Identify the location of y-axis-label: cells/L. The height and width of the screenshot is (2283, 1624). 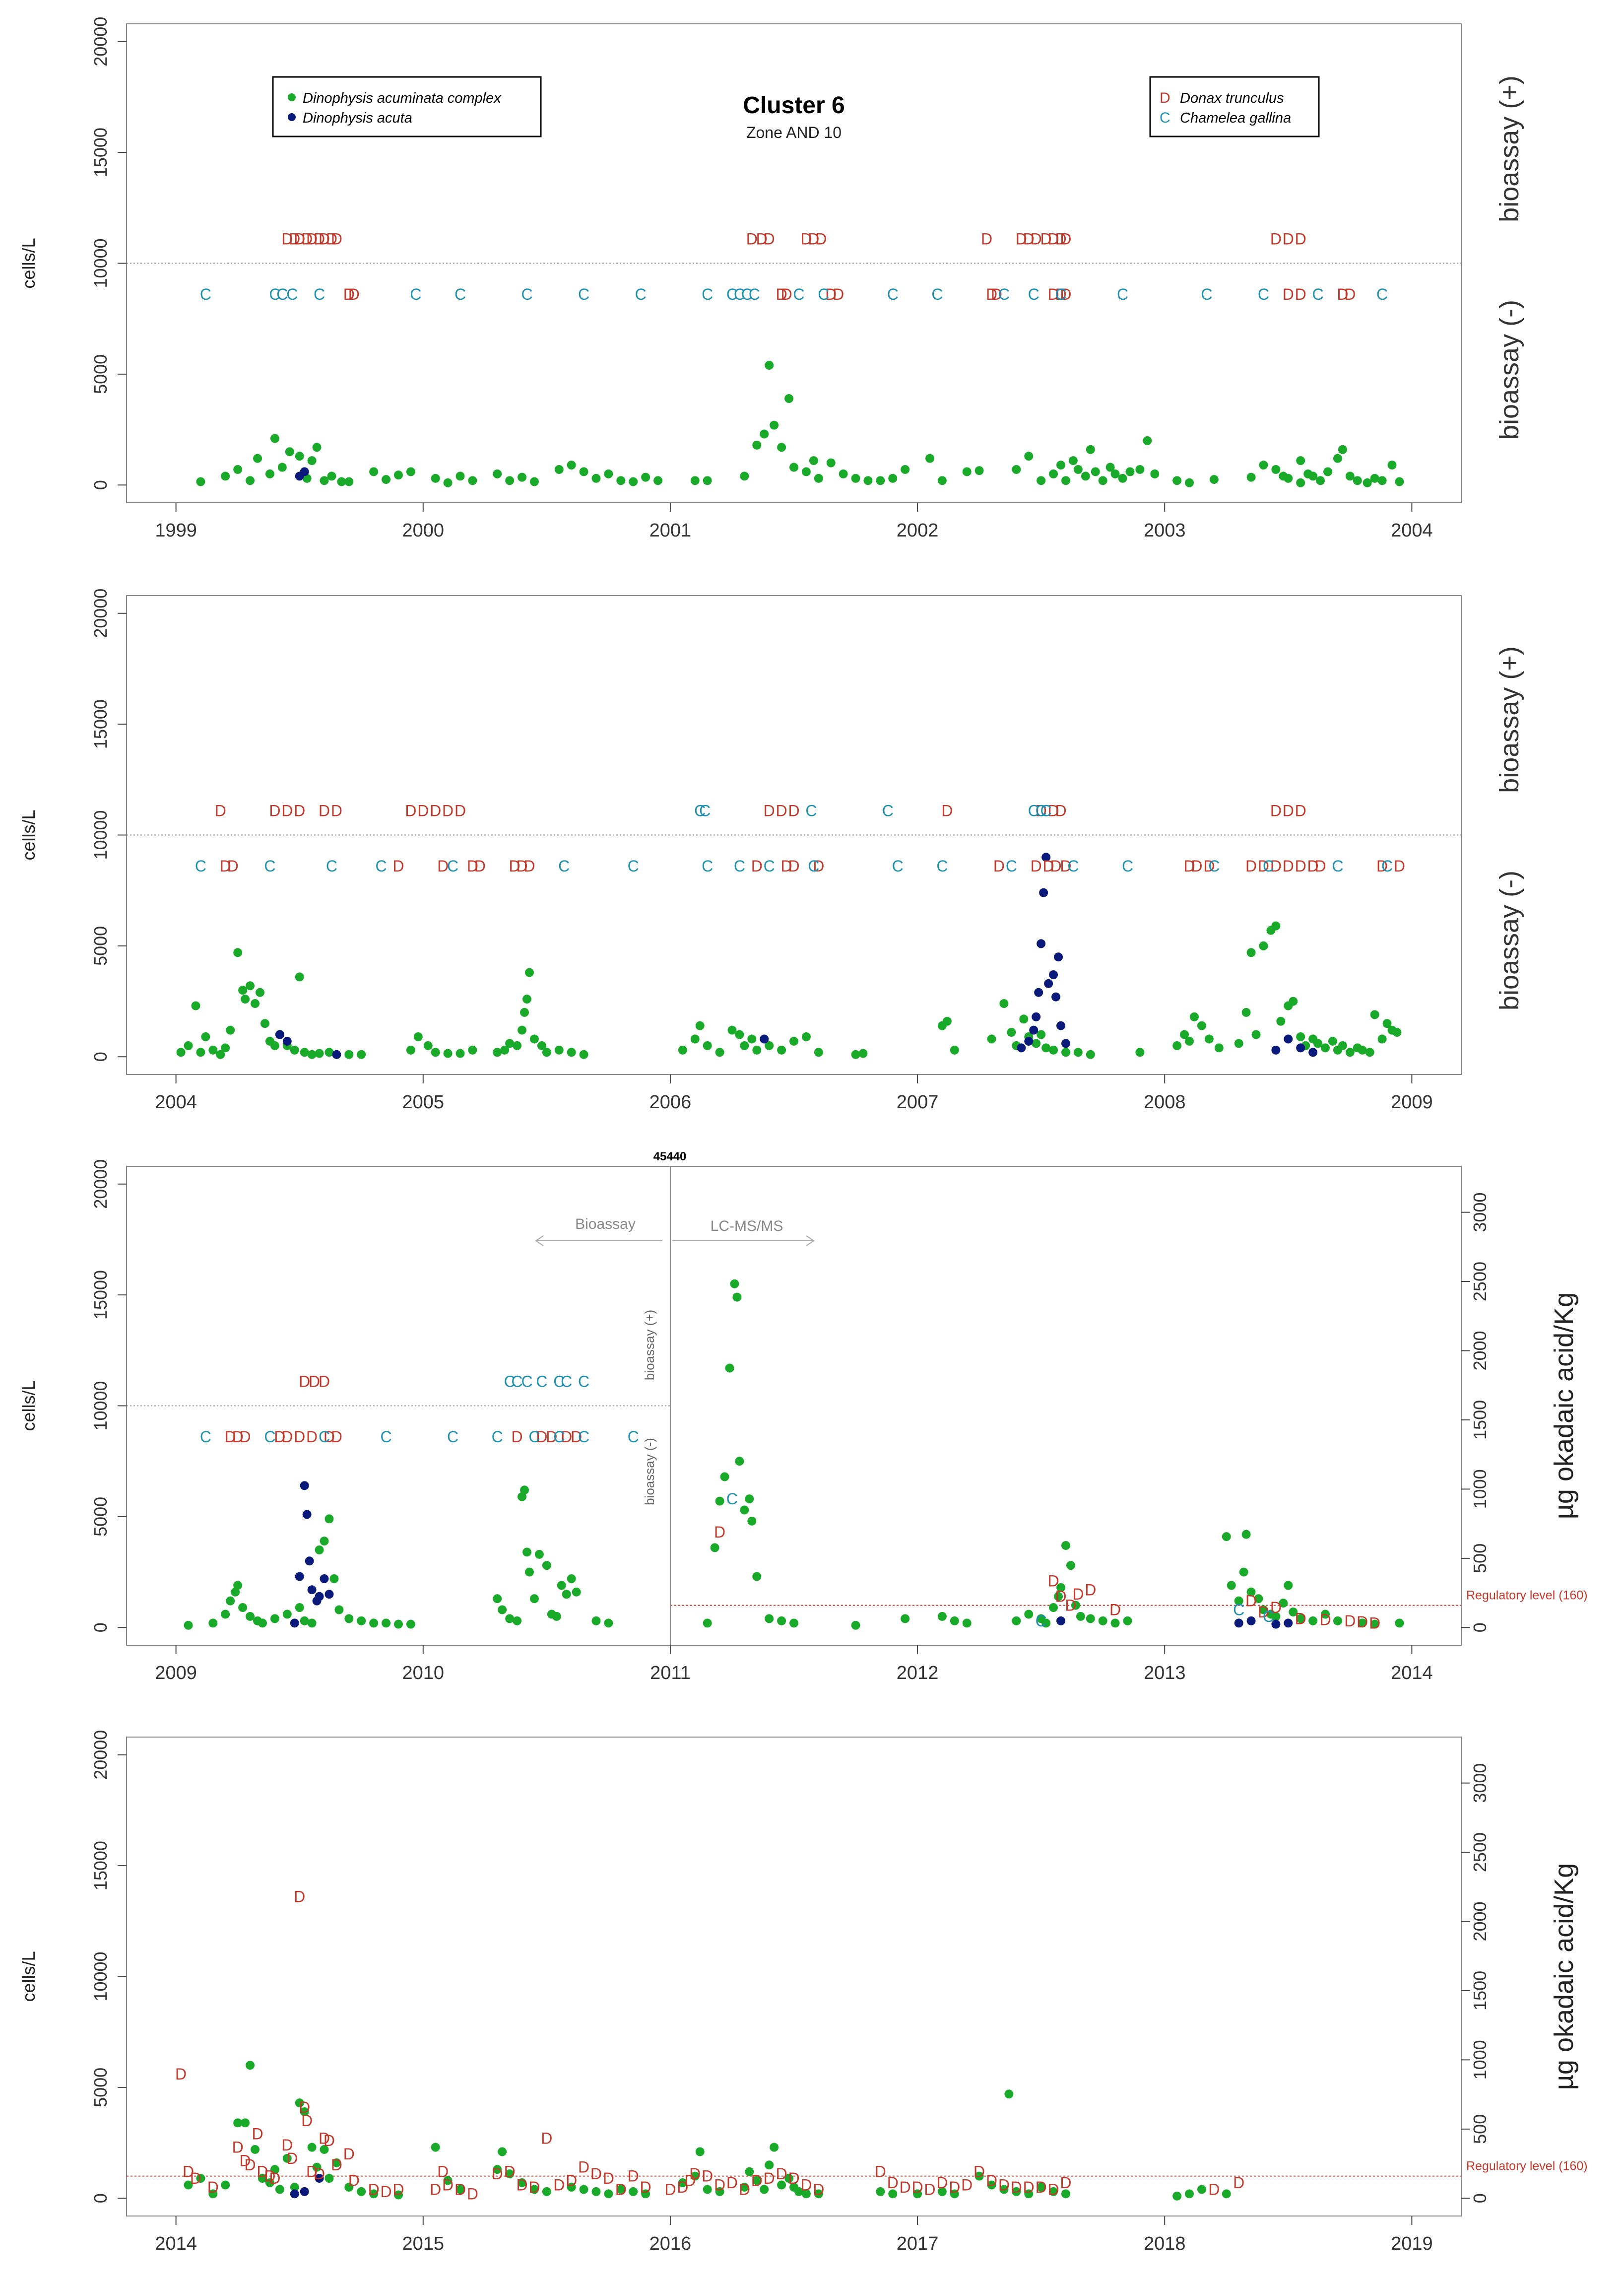
(28, 263).